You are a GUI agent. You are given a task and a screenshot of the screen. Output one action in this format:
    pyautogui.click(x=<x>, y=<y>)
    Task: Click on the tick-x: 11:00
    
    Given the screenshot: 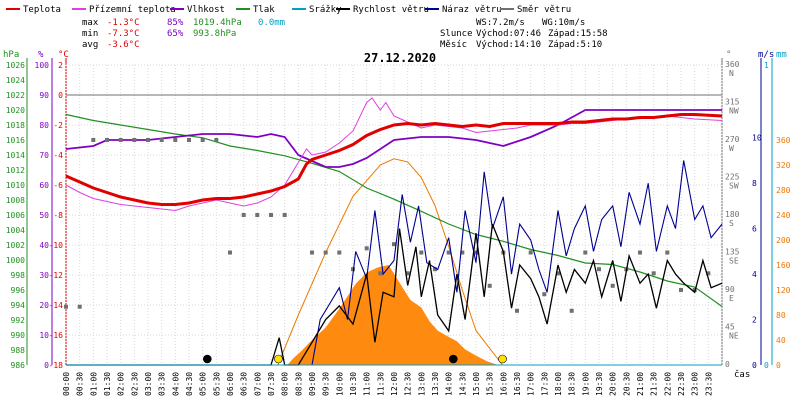 What is the action you would take?
    pyautogui.click(x=367, y=384)
    